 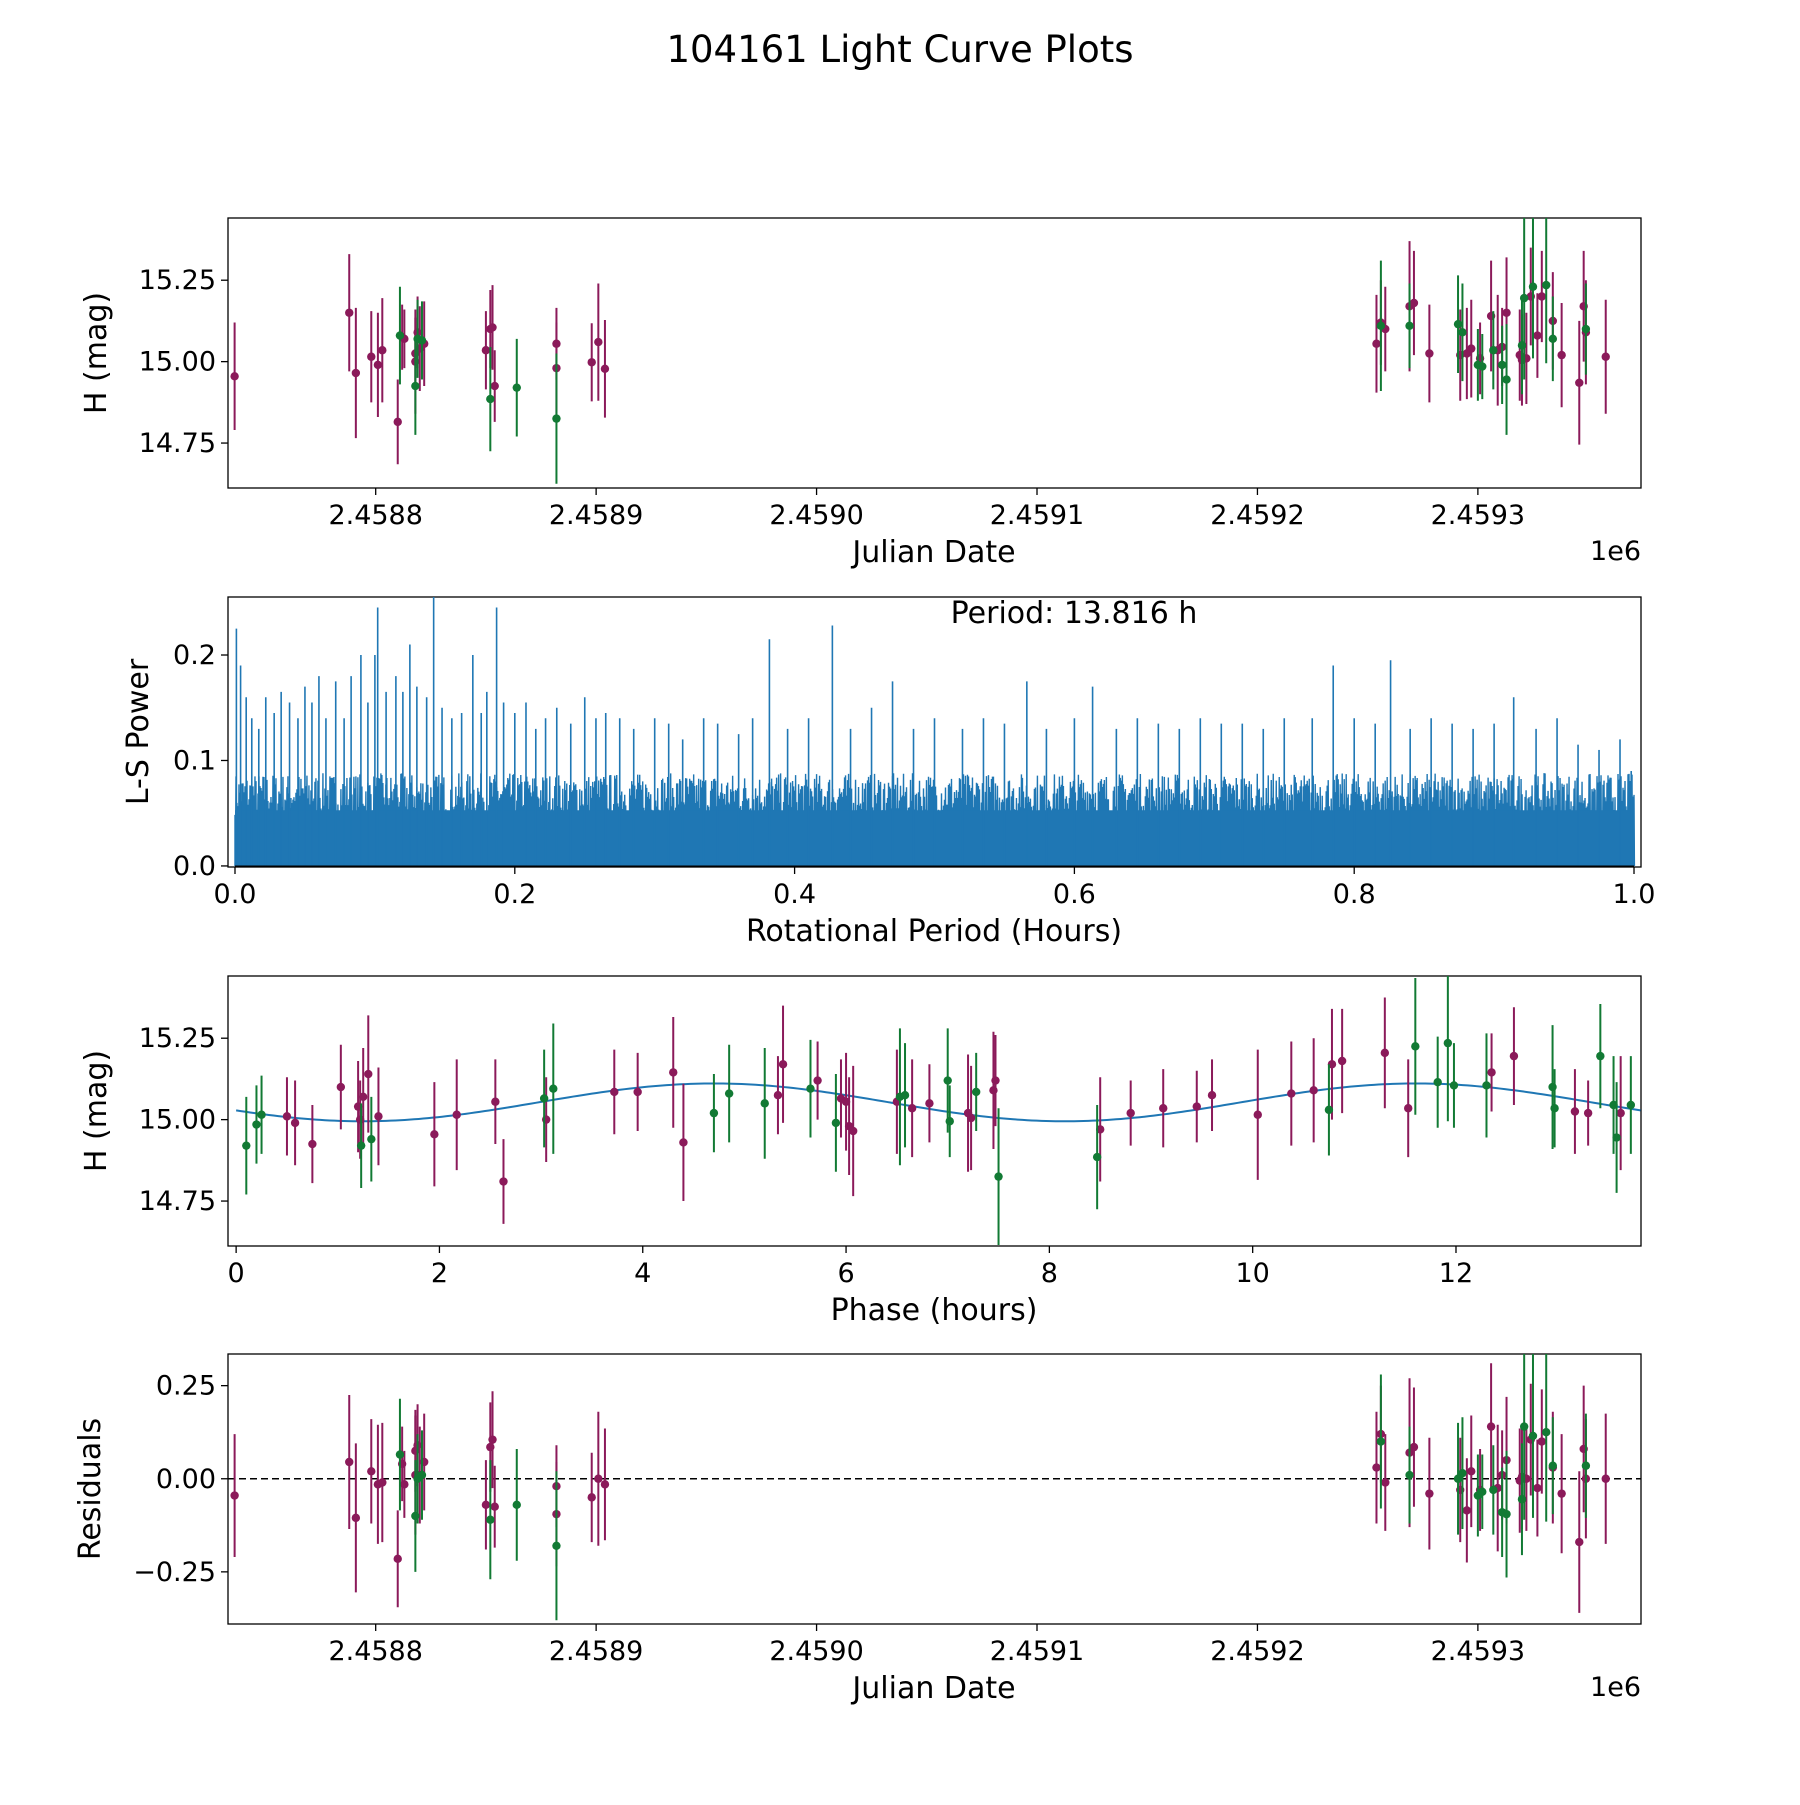 I want to click on y-tick-label: 0.1, so click(x=194, y=760).